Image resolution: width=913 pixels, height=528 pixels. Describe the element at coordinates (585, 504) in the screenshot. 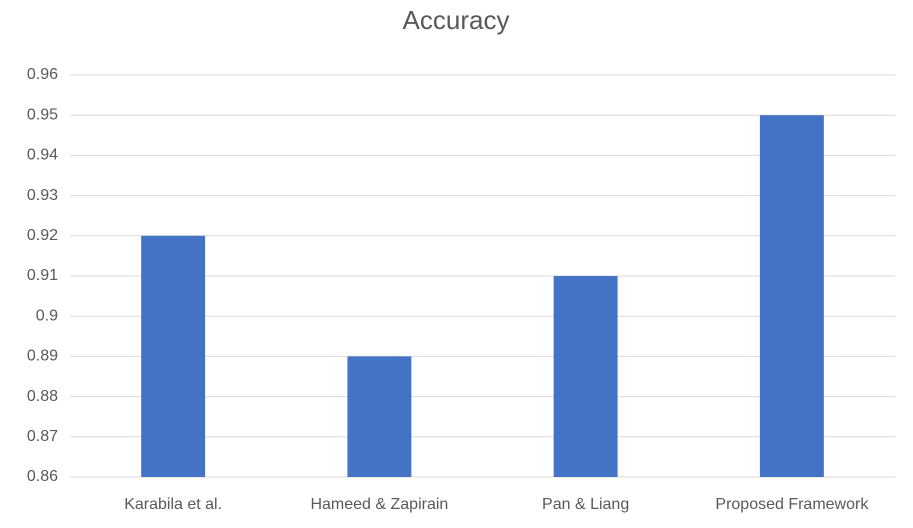

I see `x-tick-label: Pan & Liang` at that location.